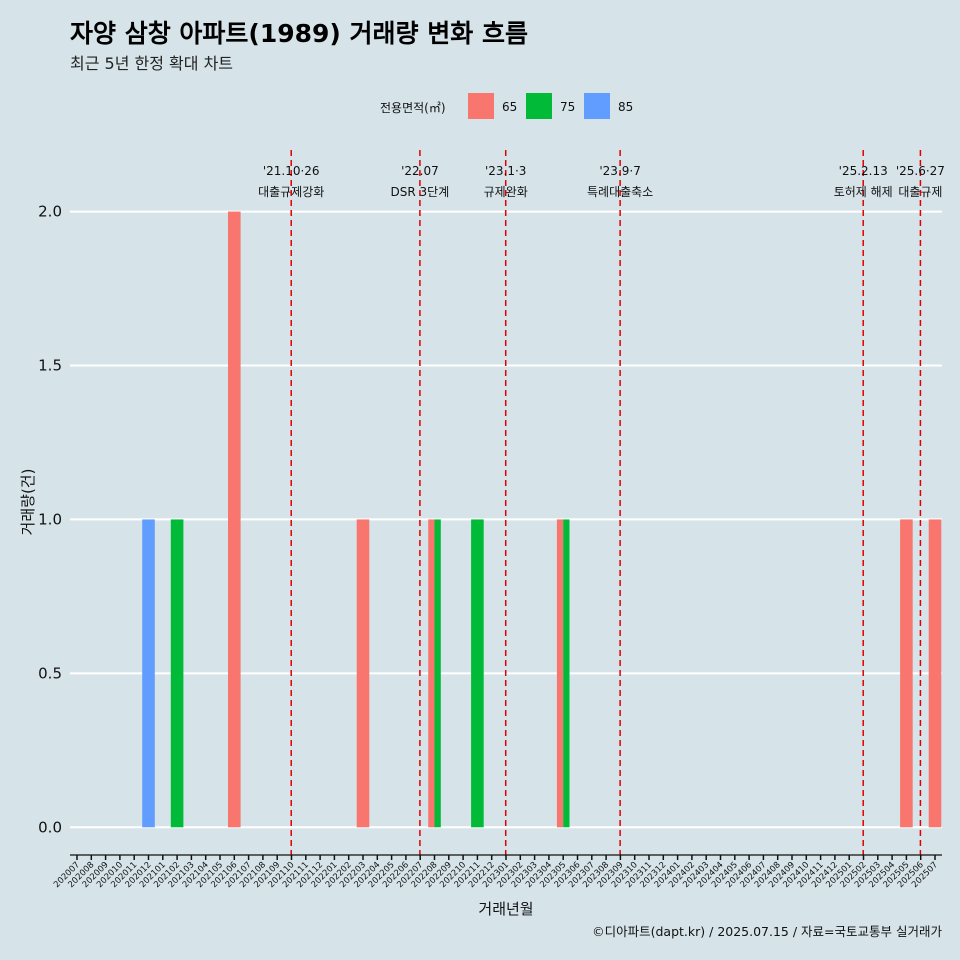 The image size is (960, 960). I want to click on legend-label-75: 75, so click(567, 107).